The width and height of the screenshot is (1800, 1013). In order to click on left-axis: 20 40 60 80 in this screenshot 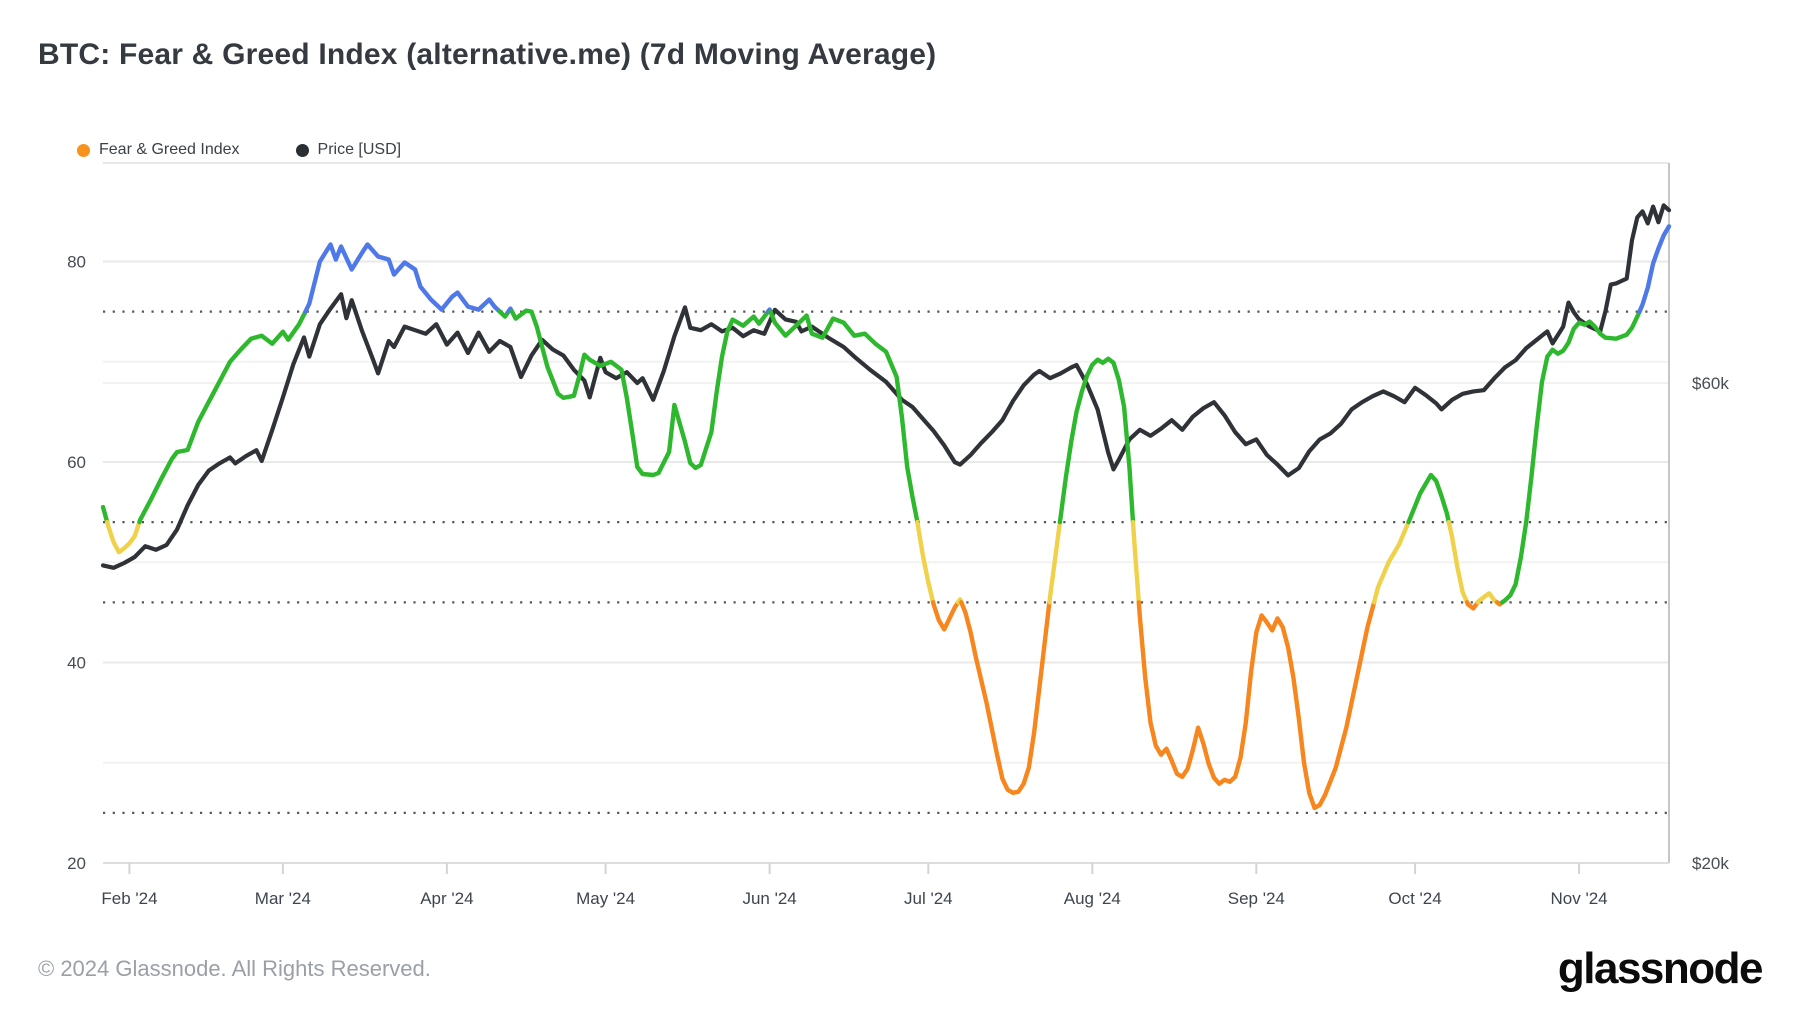, I will do `click(76, 563)`.